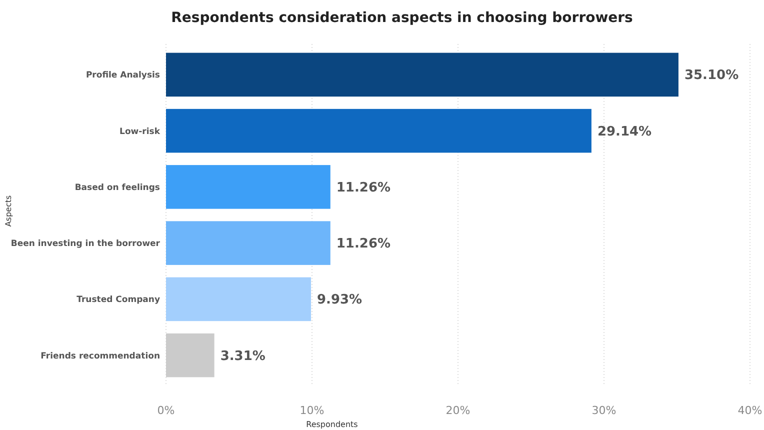 This screenshot has width=764, height=430. What do you see at coordinates (312, 410) in the screenshot?
I see `x-tick-label: 10%` at bounding box center [312, 410].